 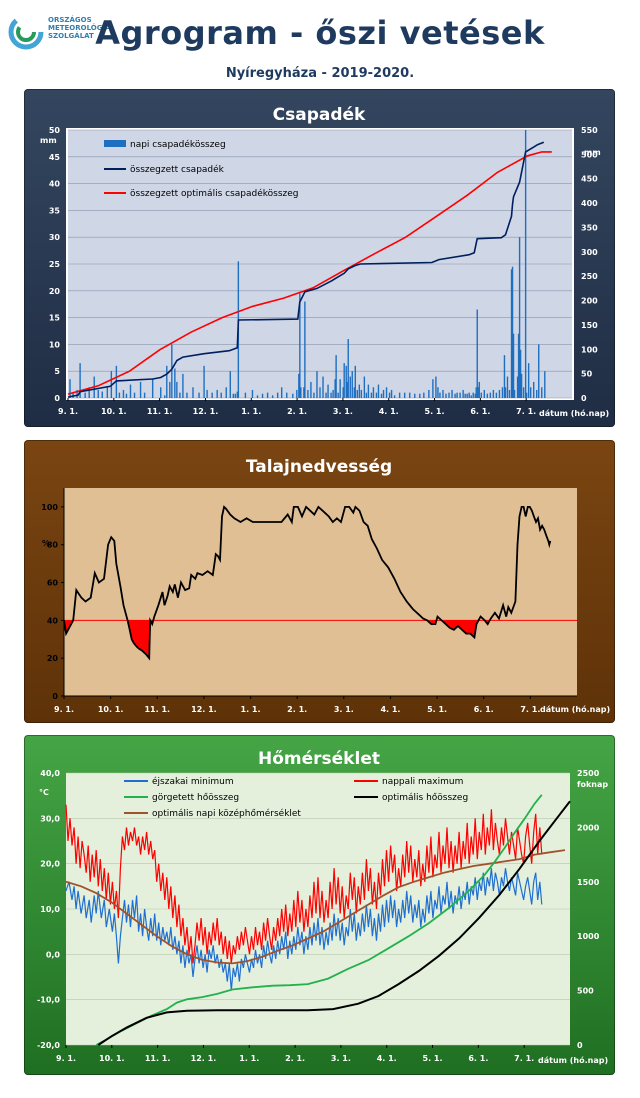 I want to click on soil-xtick-label: 2. 1., so click(x=297, y=709).